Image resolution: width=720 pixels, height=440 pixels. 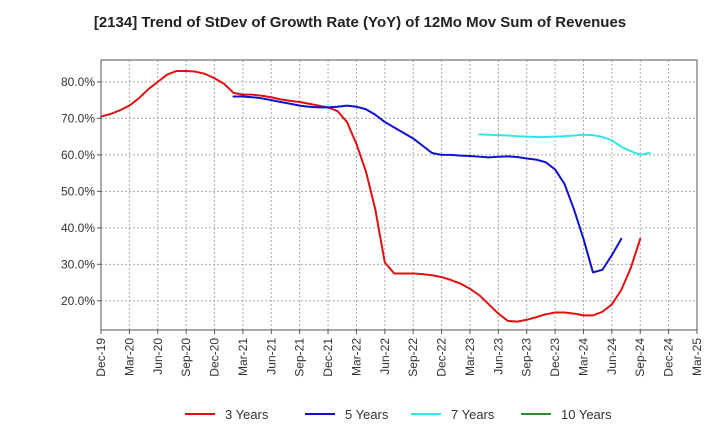 What do you see at coordinates (243, 357) in the screenshot?
I see `x-tick-label: Mar-21` at bounding box center [243, 357].